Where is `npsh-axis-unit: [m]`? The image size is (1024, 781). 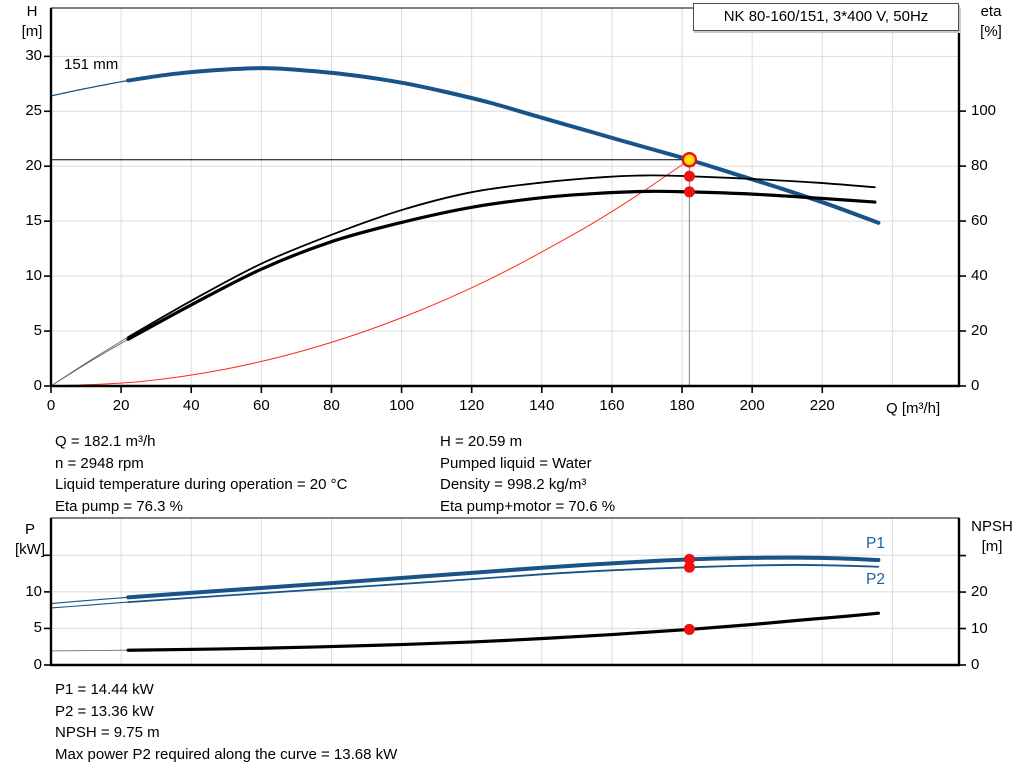 npsh-axis-unit: [m] is located at coordinates (992, 546).